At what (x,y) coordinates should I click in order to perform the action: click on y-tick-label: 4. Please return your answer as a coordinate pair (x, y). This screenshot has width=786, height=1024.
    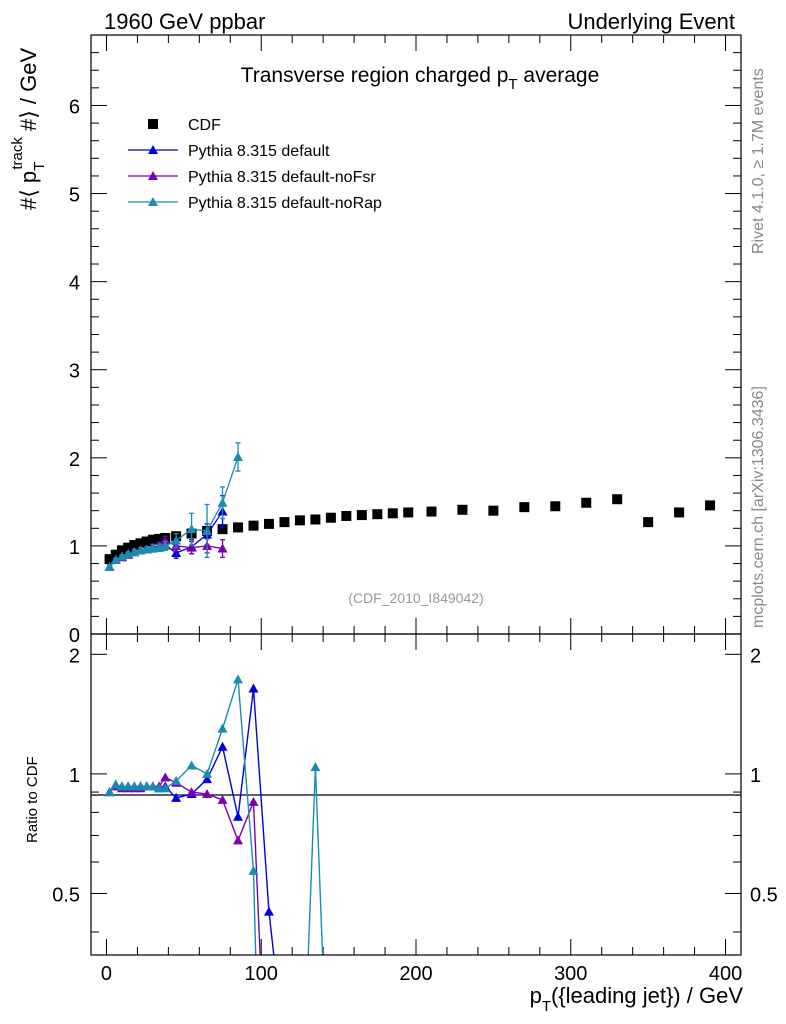
    Looking at the image, I should click on (74, 284).